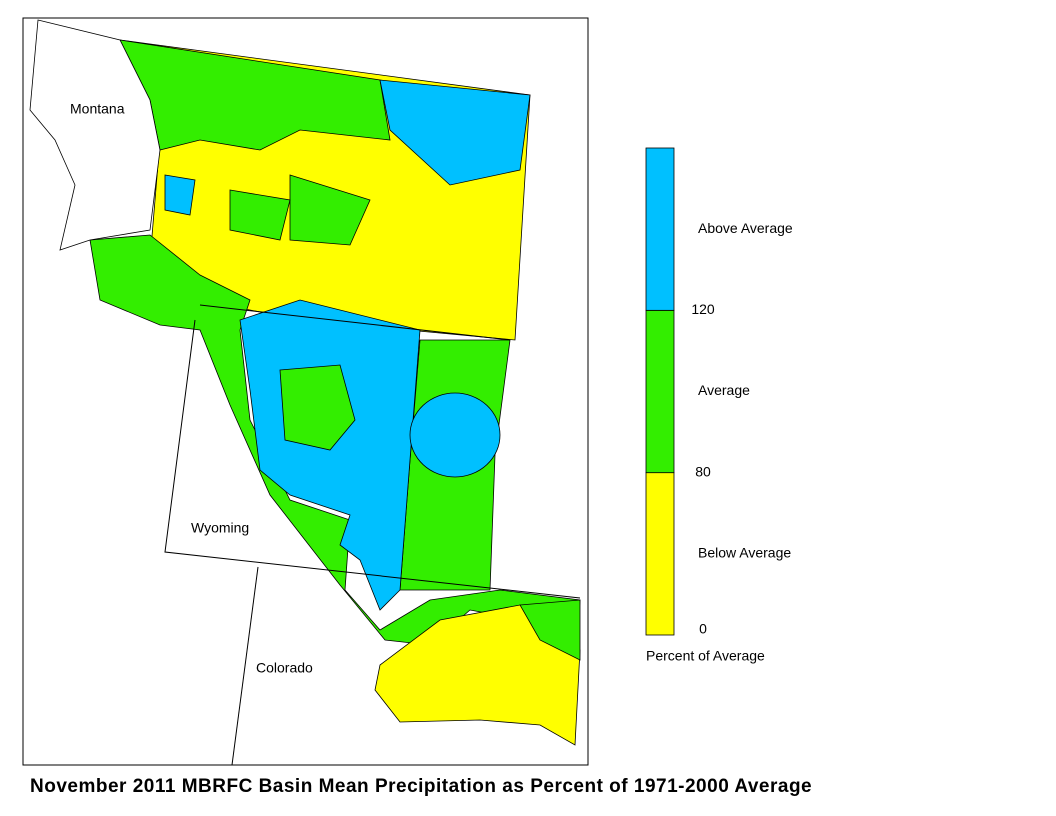  What do you see at coordinates (703, 309) in the screenshot?
I see `legend-tick-label: 120` at bounding box center [703, 309].